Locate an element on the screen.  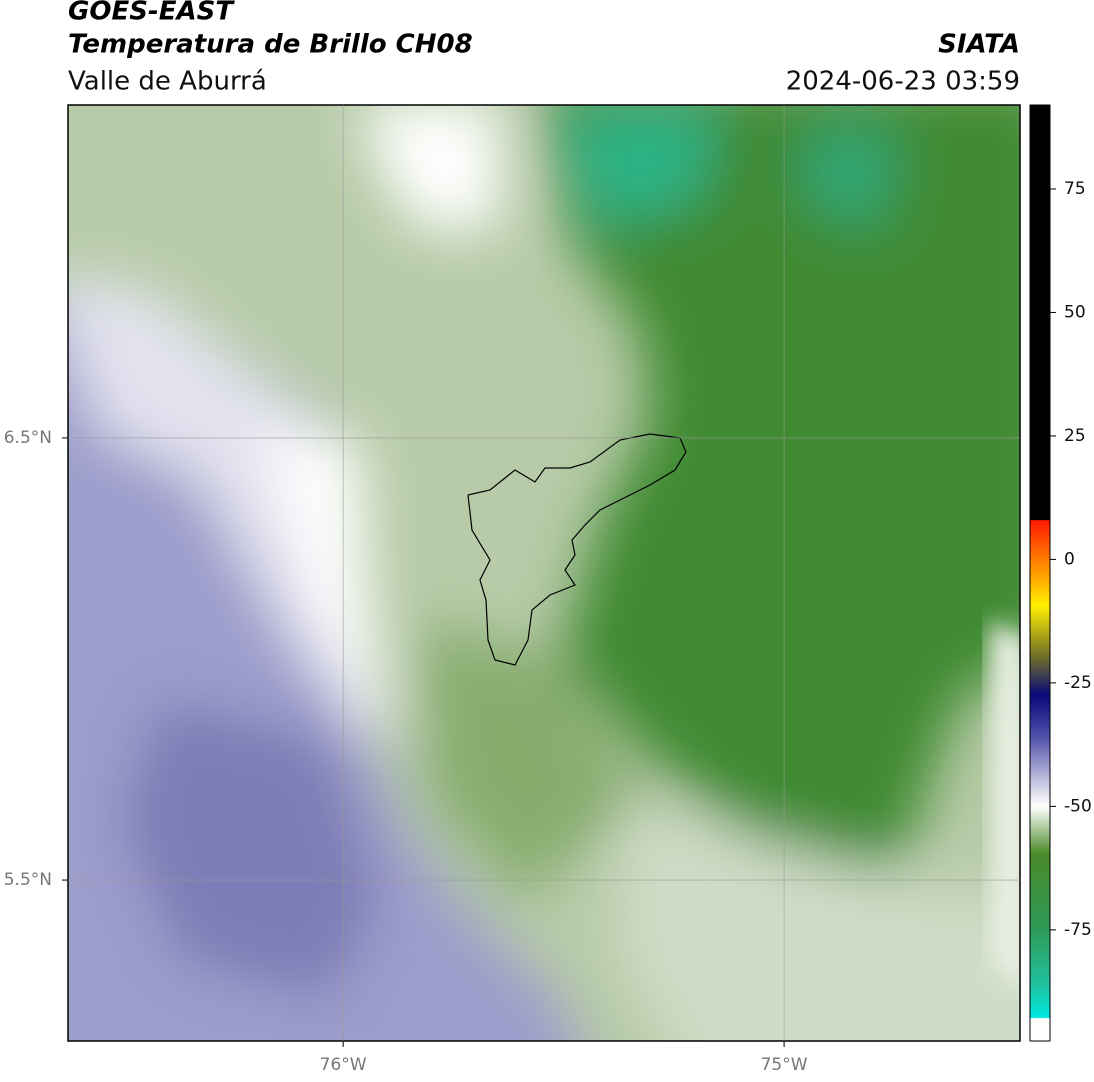
lat-label: 5.5°N is located at coordinates (28, 880).